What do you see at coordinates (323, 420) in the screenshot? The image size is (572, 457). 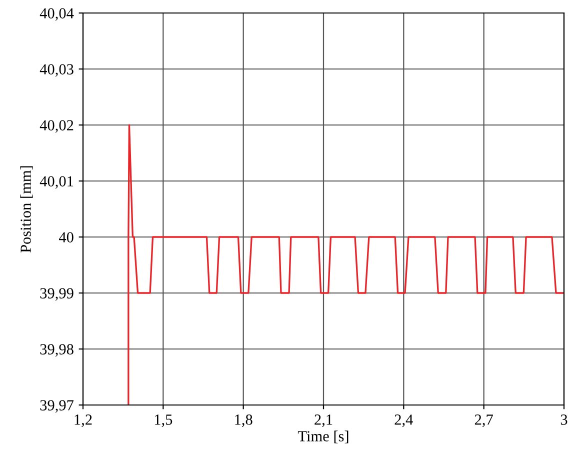 I see `x-tick-label: 2,1` at bounding box center [323, 420].